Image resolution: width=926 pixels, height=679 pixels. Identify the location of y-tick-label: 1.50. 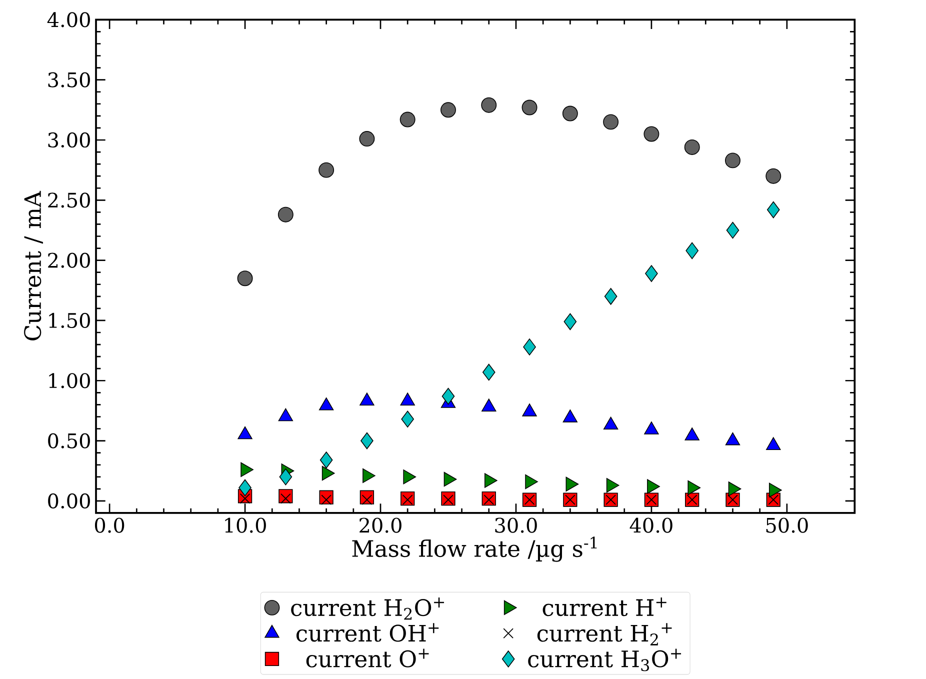
(69, 320).